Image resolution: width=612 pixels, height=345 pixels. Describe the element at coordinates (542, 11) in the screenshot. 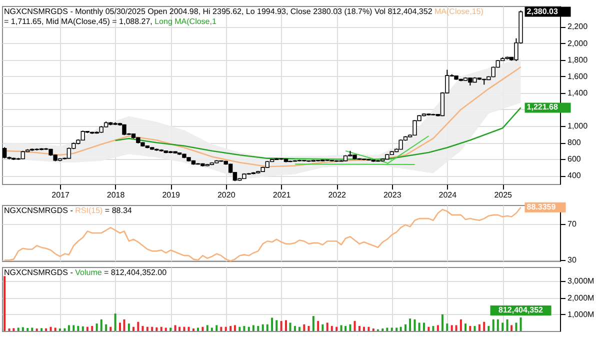

I see `annotation: 2,380.03` at that location.